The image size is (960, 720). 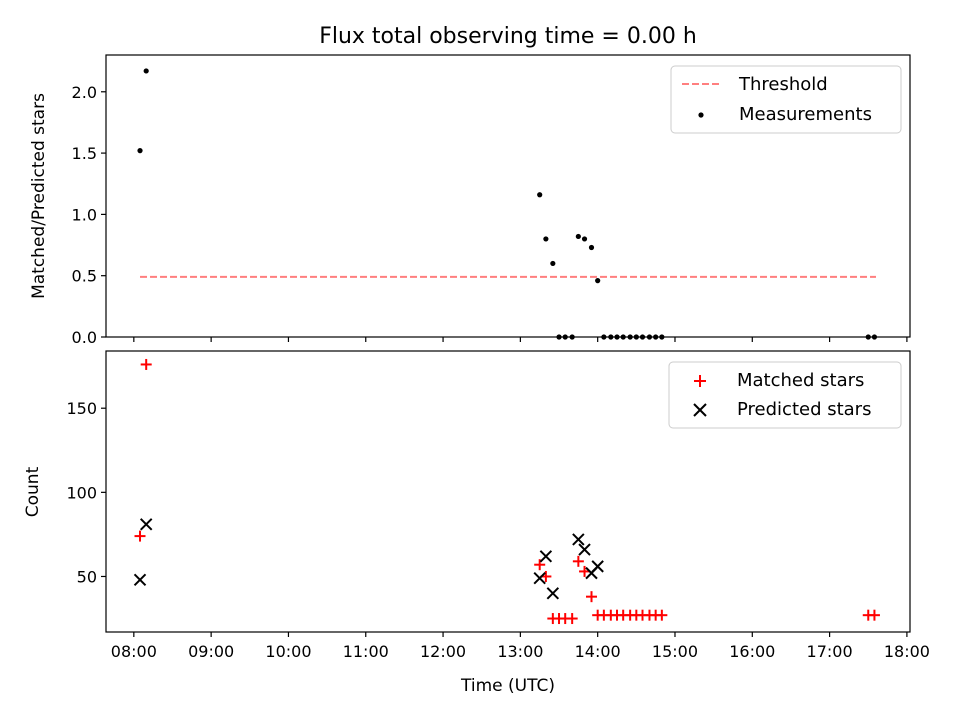 What do you see at coordinates (800, 380) in the screenshot?
I see `legend-matched-label: Matched stars` at bounding box center [800, 380].